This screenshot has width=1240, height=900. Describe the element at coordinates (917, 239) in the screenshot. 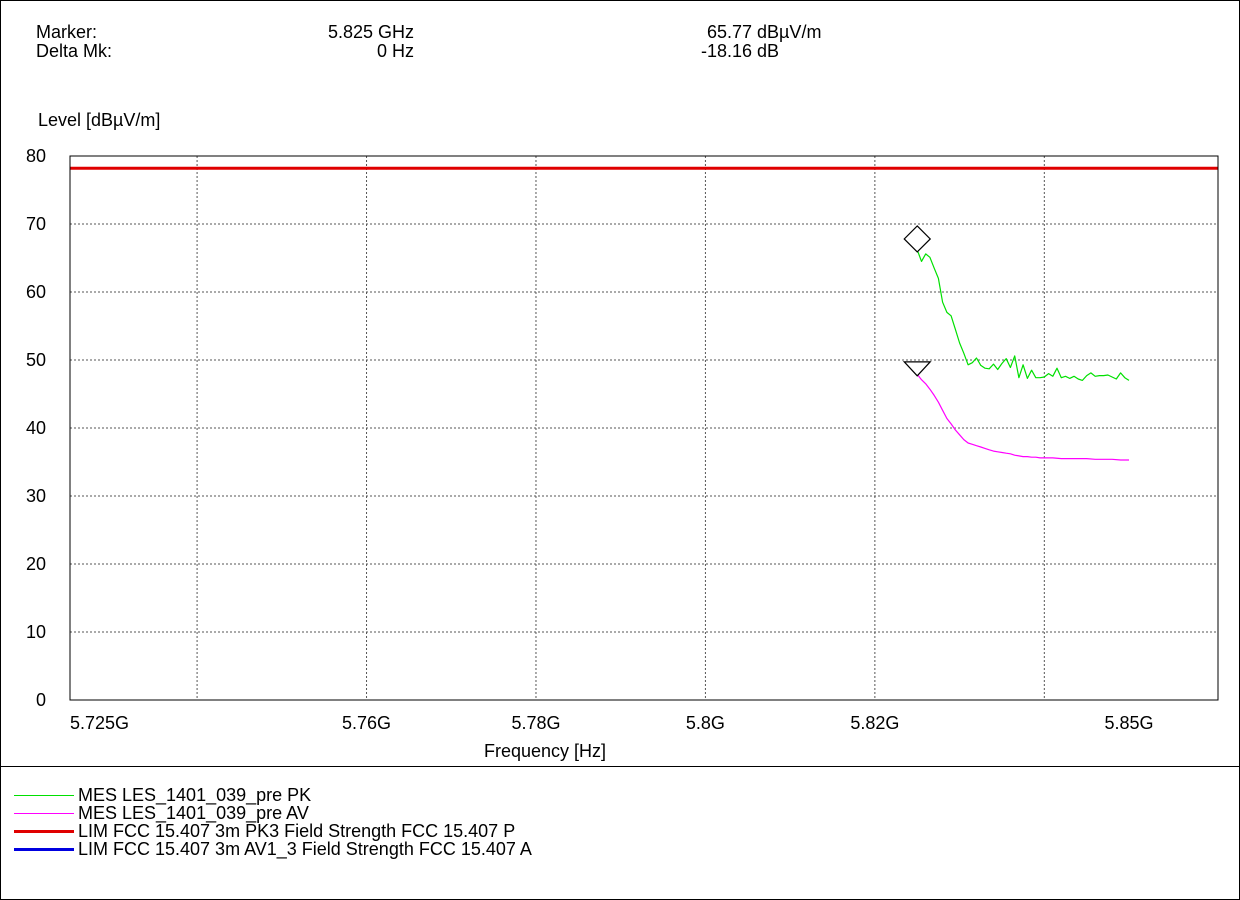

I see `marker-diamond` at that location.